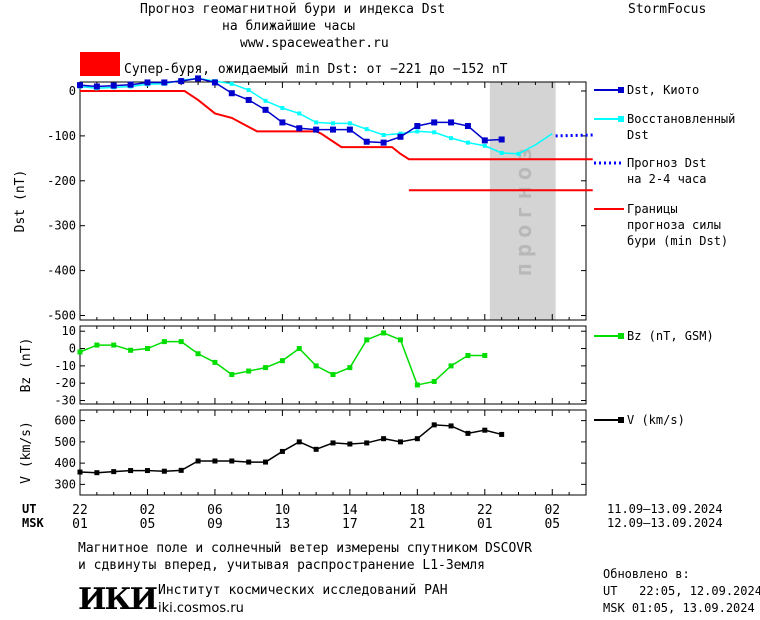  Describe the element at coordinates (646, 574) in the screenshot. I see `updated-label: Обновлено в:` at that location.